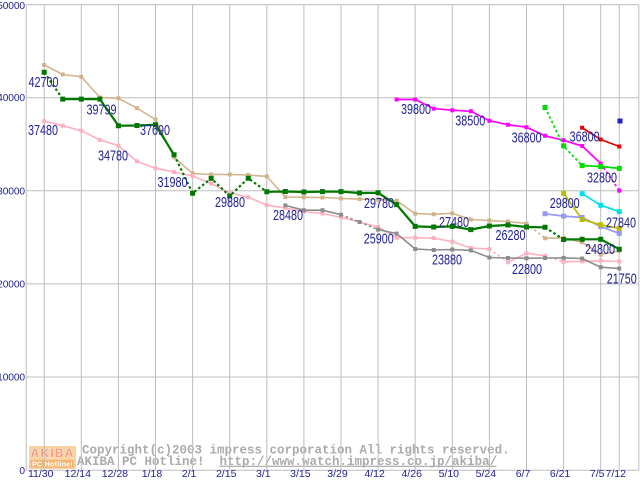 The image size is (640, 480). Describe the element at coordinates (226, 474) in the screenshot. I see `svg-text: 2/15` at that location.